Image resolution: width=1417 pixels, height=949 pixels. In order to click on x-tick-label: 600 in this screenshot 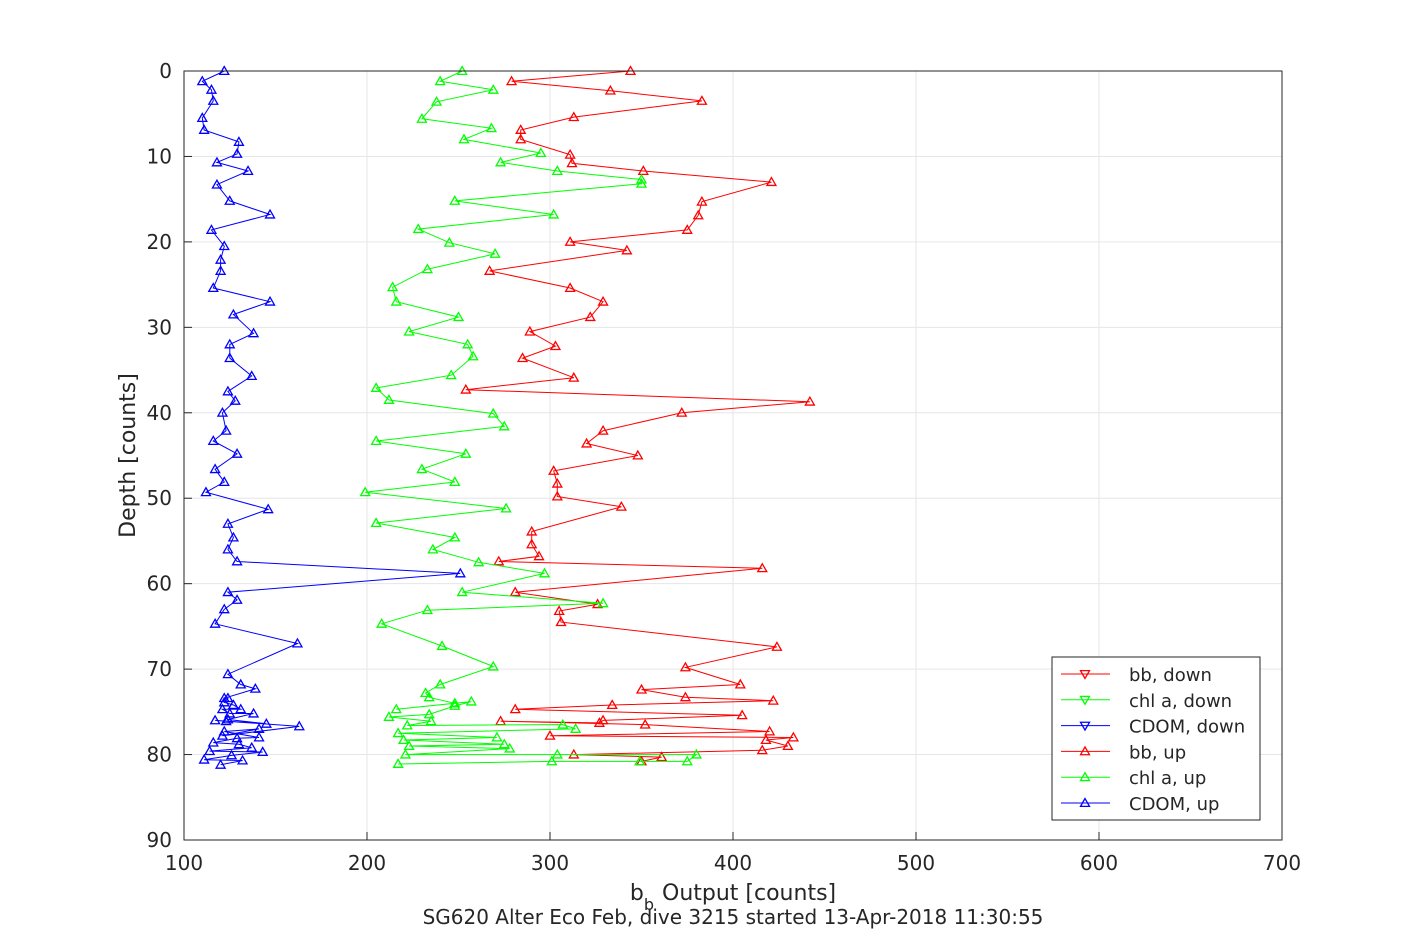, I will do `click(1099, 863)`.